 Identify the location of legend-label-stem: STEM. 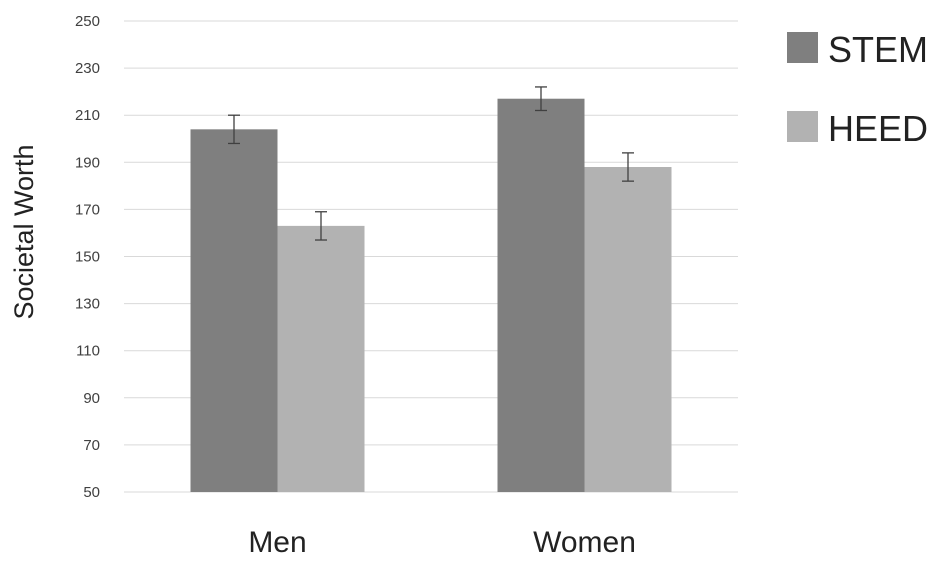
(878, 49).